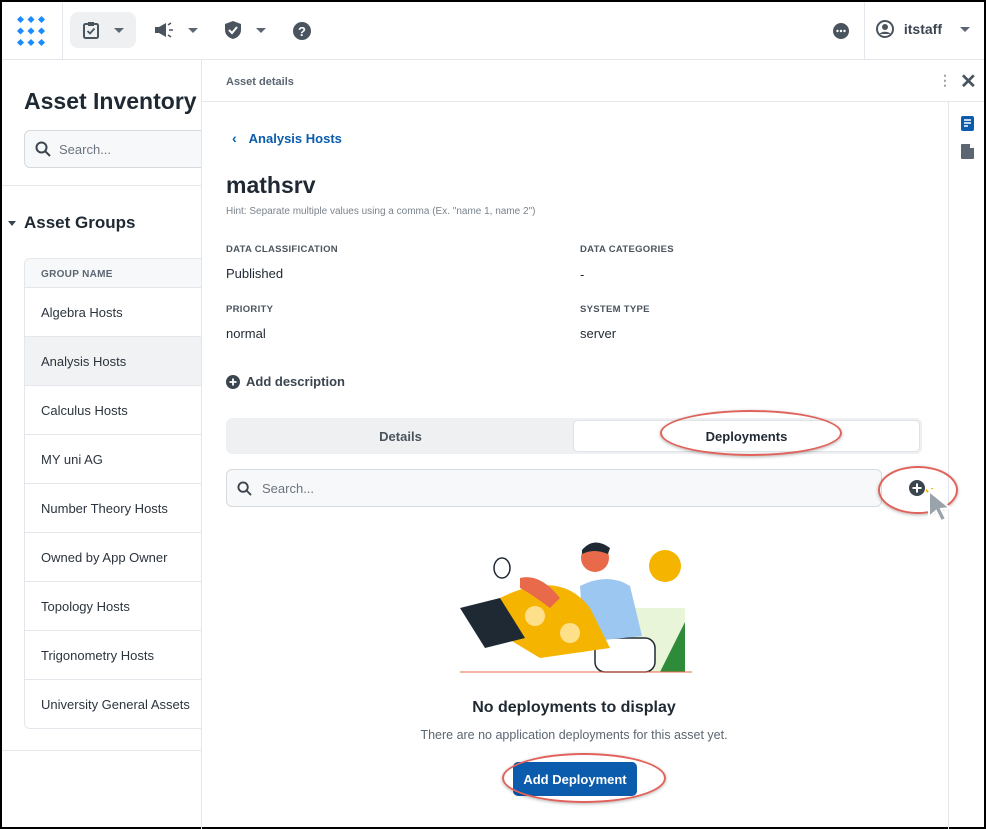 This screenshot has width=986, height=829. I want to click on field-label: DATA CLASSIFICATION, so click(282, 249).